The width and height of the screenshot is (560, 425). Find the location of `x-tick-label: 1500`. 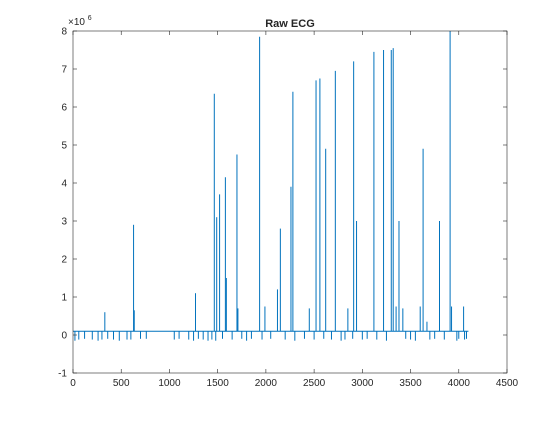

x-tick-label: 1500 is located at coordinates (218, 383).